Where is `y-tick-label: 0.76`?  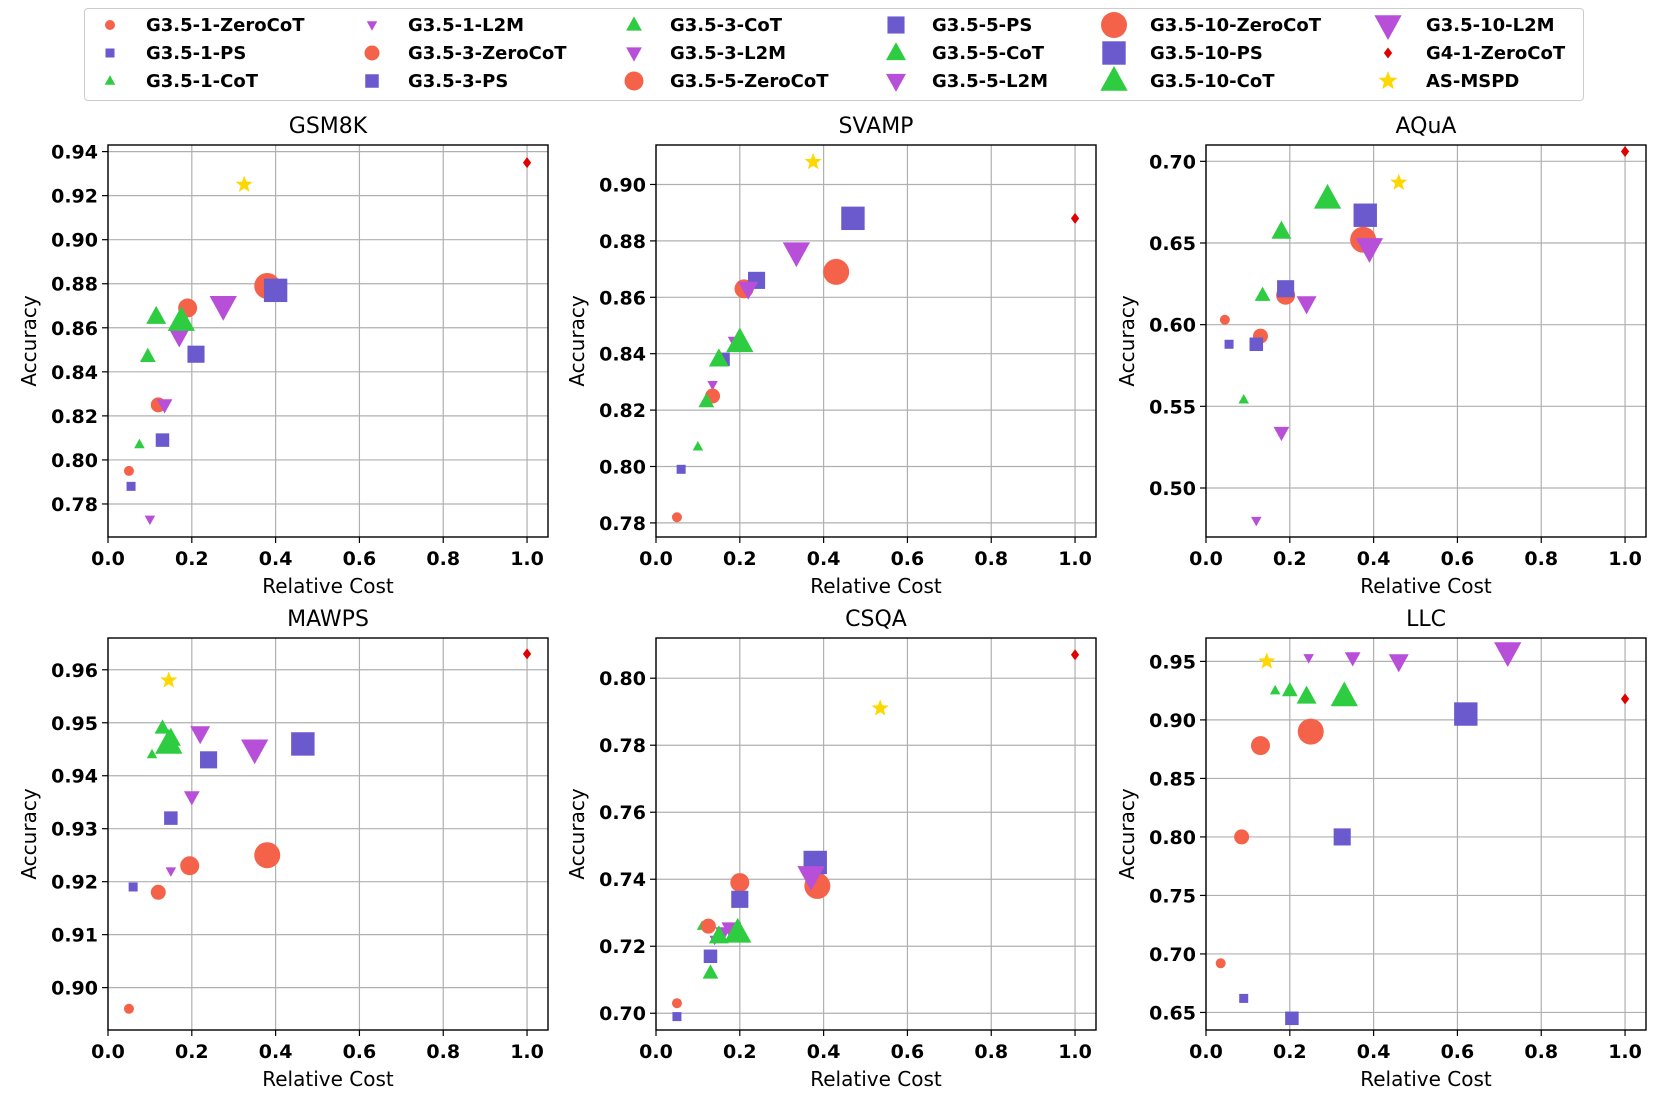 y-tick-label: 0.76 is located at coordinates (622, 813).